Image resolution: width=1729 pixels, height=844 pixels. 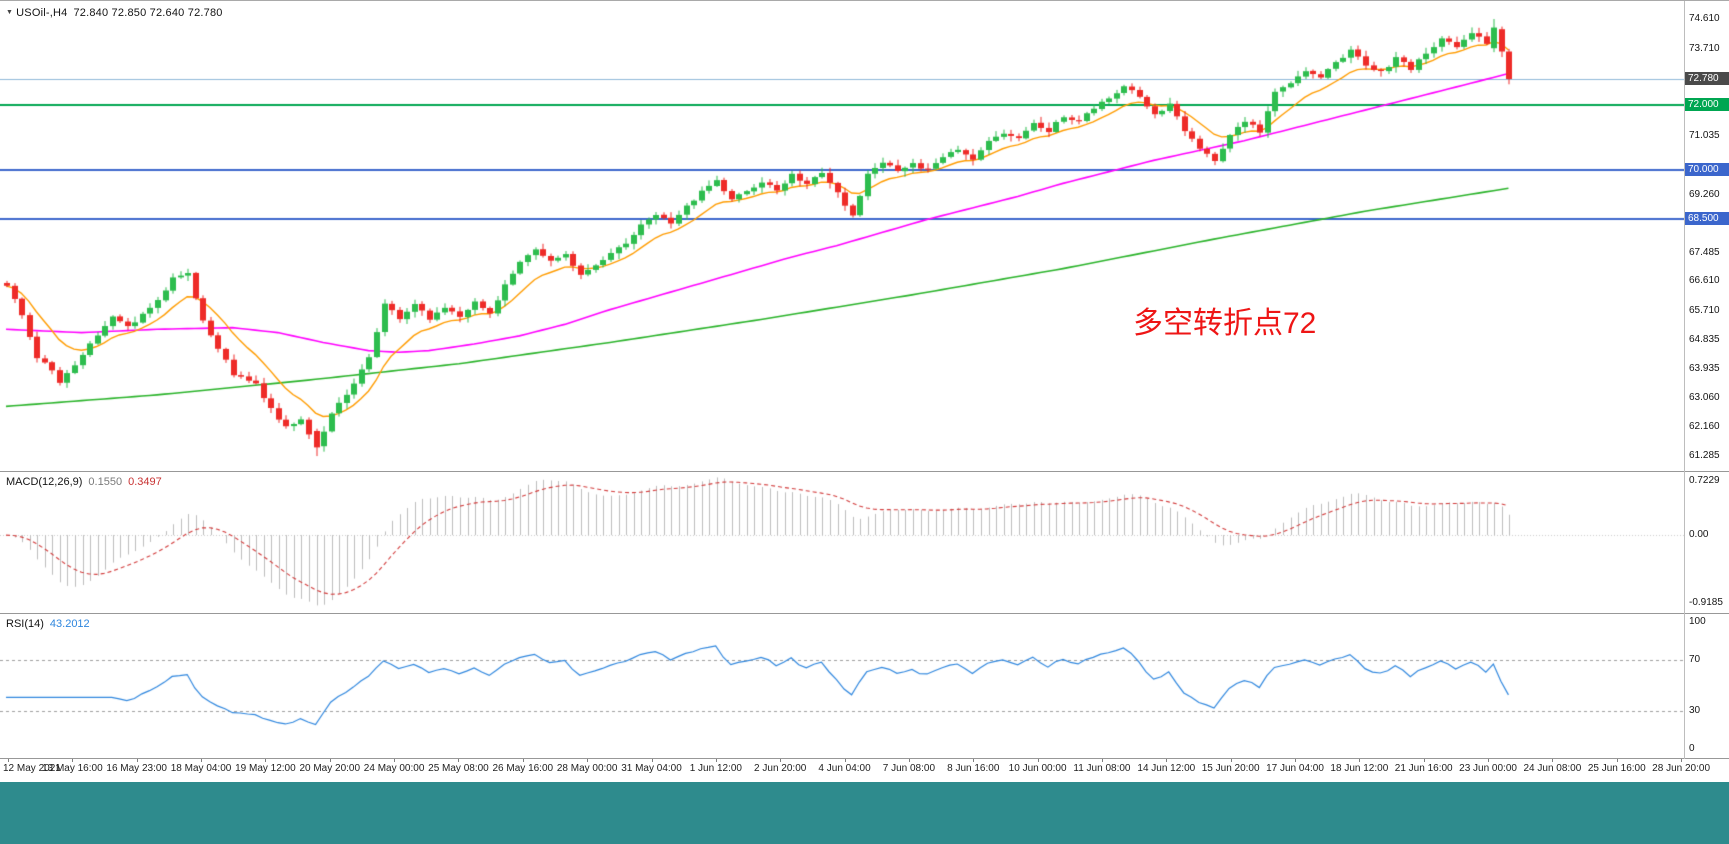 What do you see at coordinates (1552, 768) in the screenshot?
I see `time-axis-label: 24 Jun 08:00` at bounding box center [1552, 768].